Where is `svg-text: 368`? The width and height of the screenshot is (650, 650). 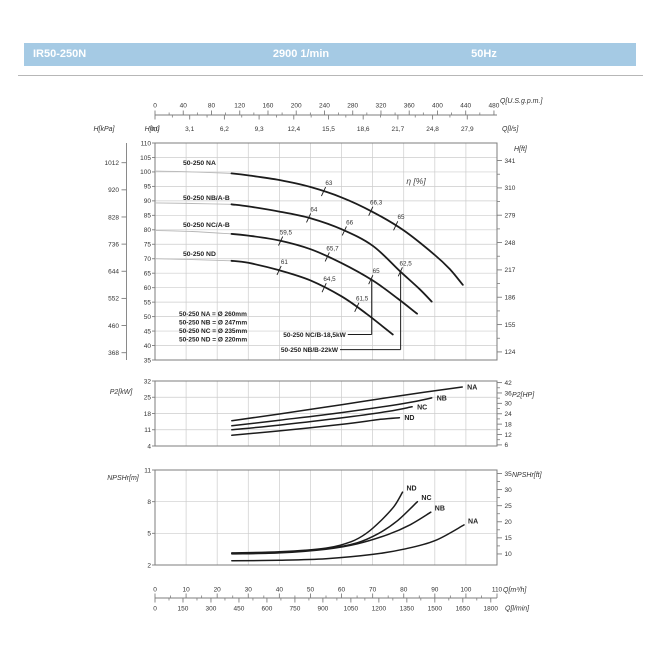 svg-text: 368 is located at coordinates (113, 353).